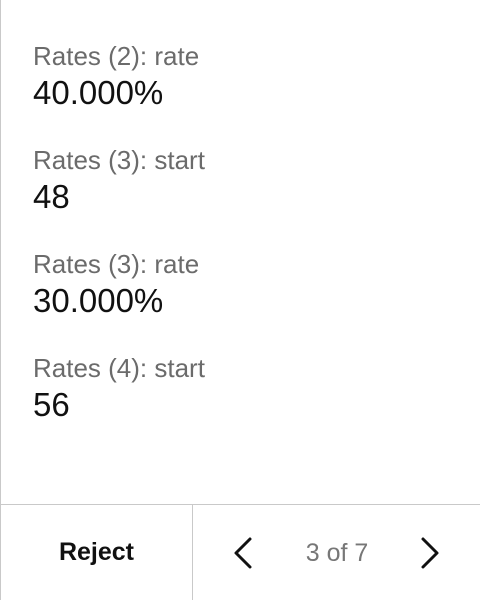 The height and width of the screenshot is (600, 480). What do you see at coordinates (116, 264) in the screenshot?
I see `field-label: Rates (3): rate` at bounding box center [116, 264].